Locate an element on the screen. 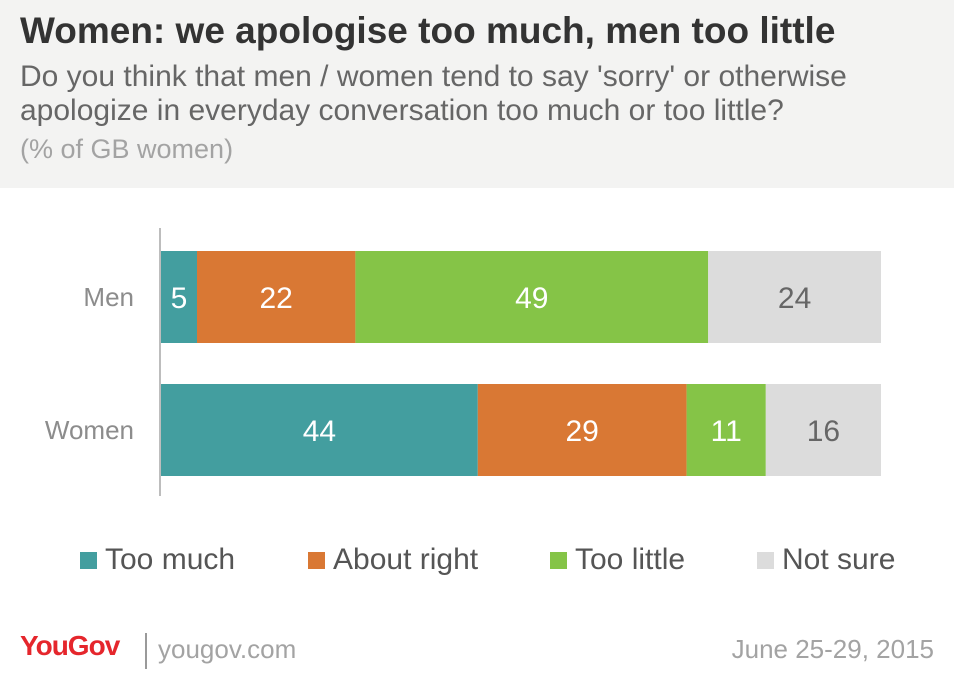 The height and width of the screenshot is (677, 954). chart-legend: Too much About right Too little Not sure is located at coordinates (477, 560).